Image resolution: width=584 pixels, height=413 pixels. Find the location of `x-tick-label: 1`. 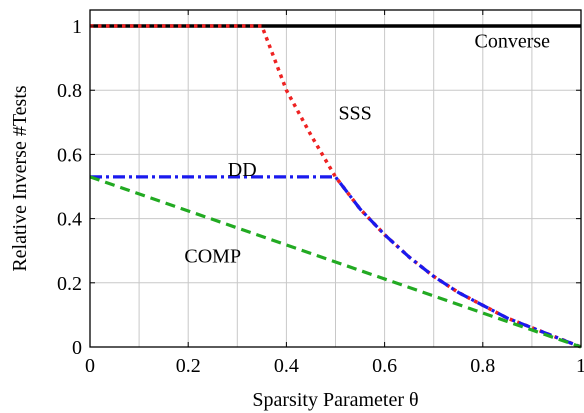

x-tick-label: 1 is located at coordinates (580, 366).